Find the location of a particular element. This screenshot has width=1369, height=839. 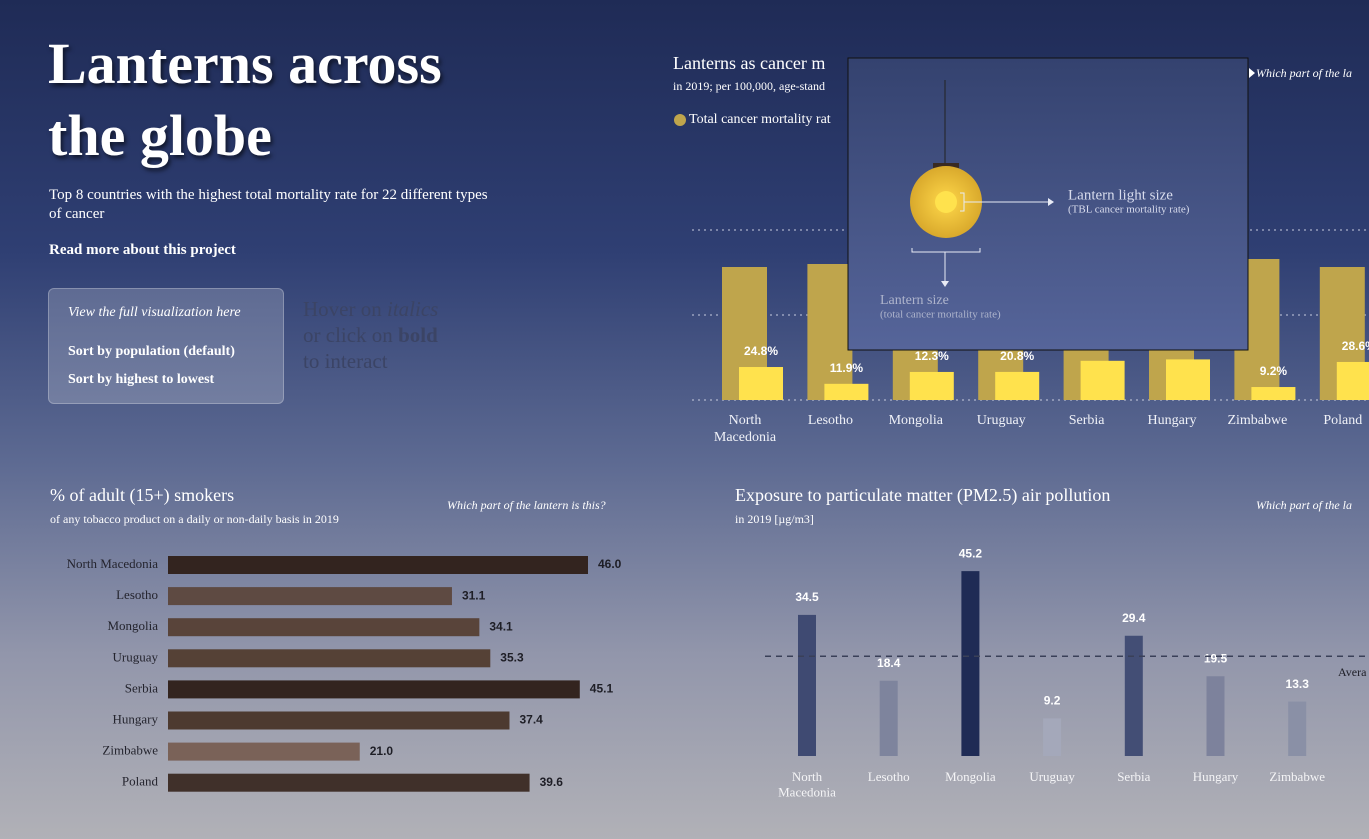

y-tick-label: Poland is located at coordinates (140, 781).